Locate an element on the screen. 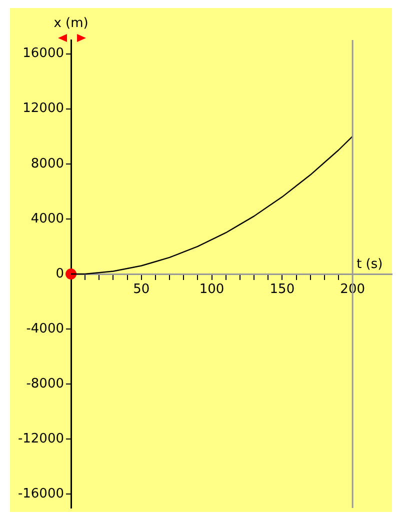  y-tick-label: -12000 is located at coordinates (41, 439).